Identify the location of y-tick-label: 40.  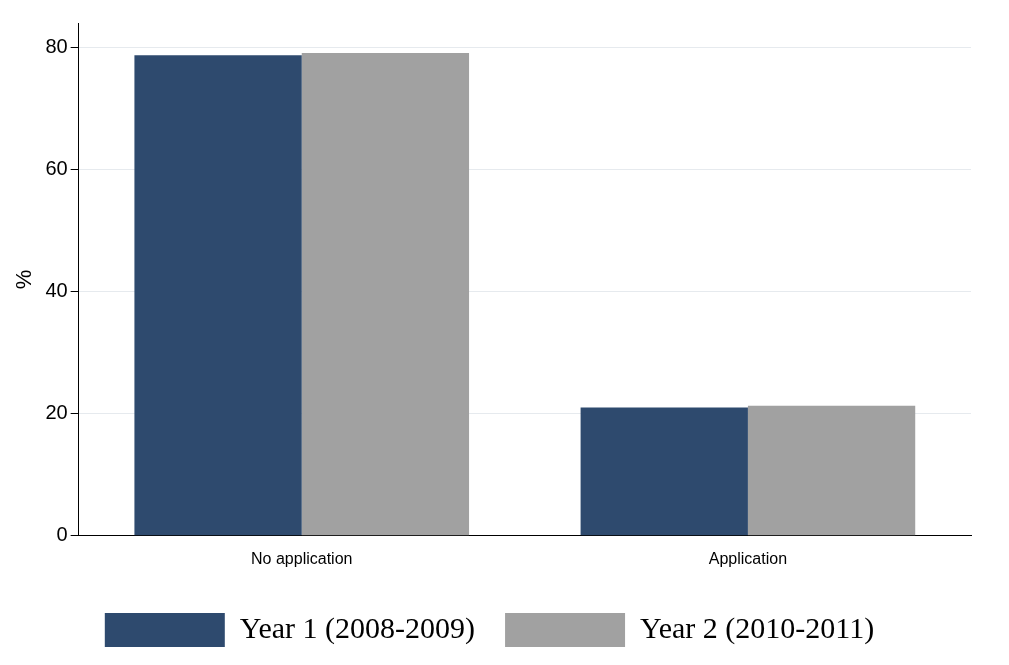
(56, 290).